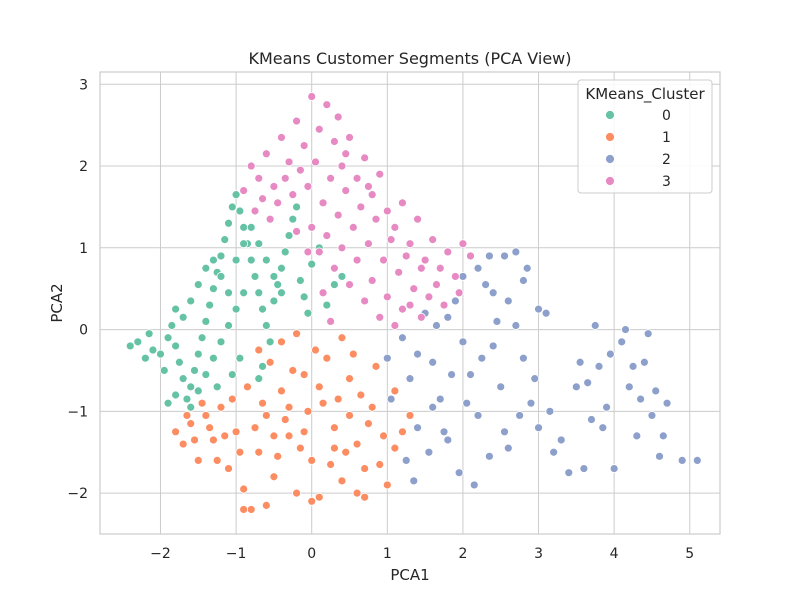  I want to click on y-tick-label: 0, so click(83, 331).